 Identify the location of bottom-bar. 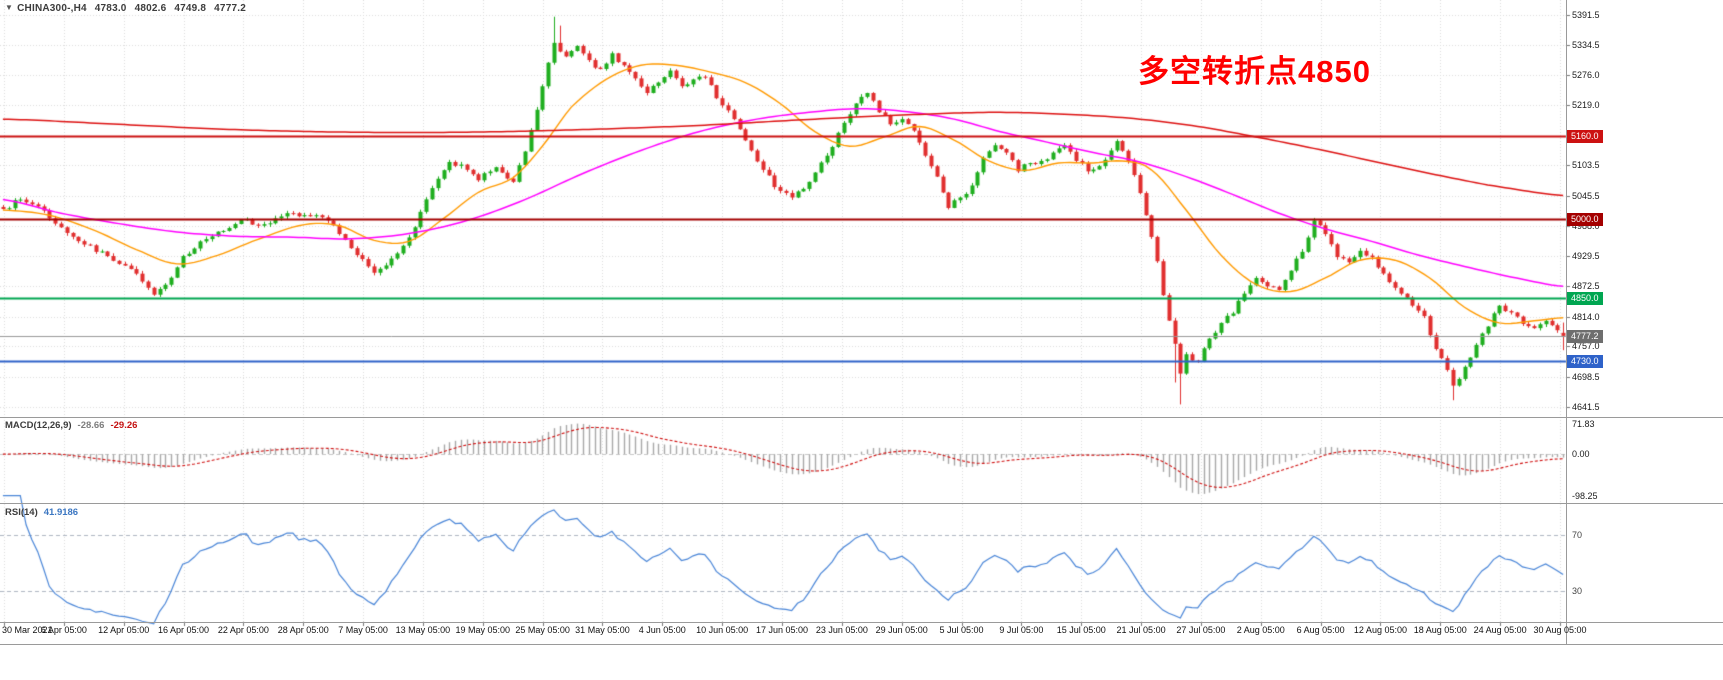
(861, 662).